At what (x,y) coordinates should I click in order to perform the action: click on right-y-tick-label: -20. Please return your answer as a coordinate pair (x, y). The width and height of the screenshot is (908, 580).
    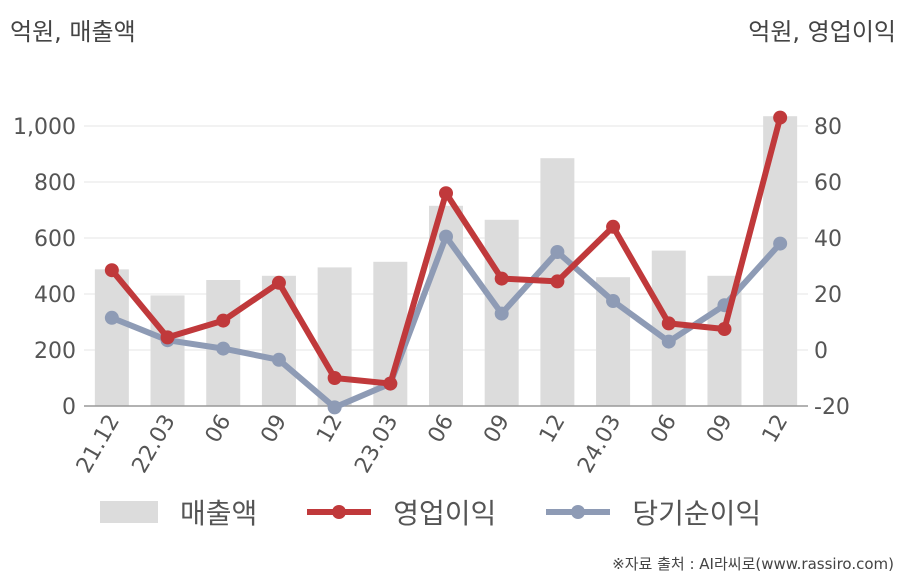
    Looking at the image, I should click on (832, 407).